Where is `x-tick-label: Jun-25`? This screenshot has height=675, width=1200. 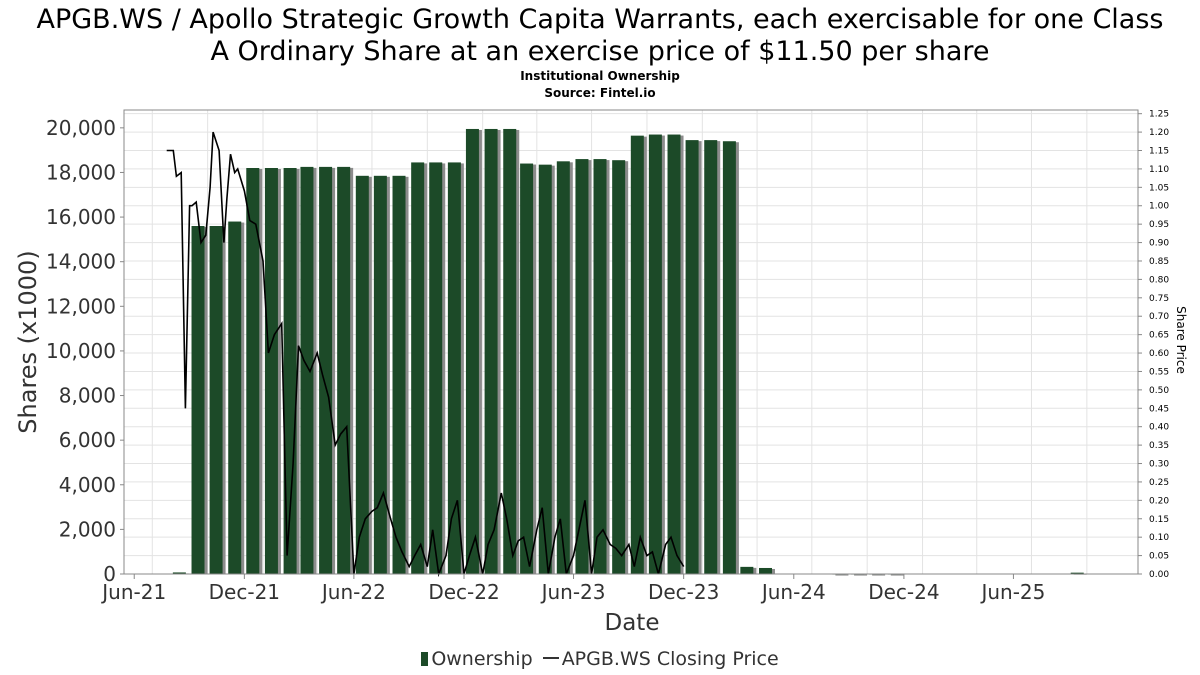 x-tick-label: Jun-25 is located at coordinates (1012, 592).